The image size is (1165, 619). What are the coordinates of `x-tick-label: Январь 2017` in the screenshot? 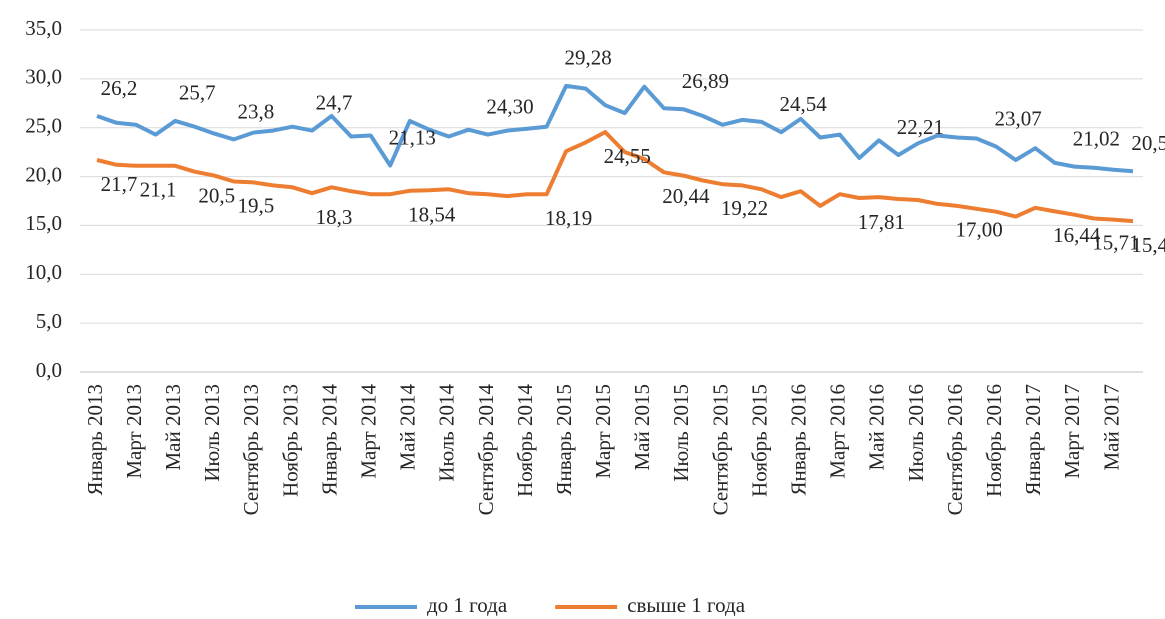 It's located at (1033, 440).